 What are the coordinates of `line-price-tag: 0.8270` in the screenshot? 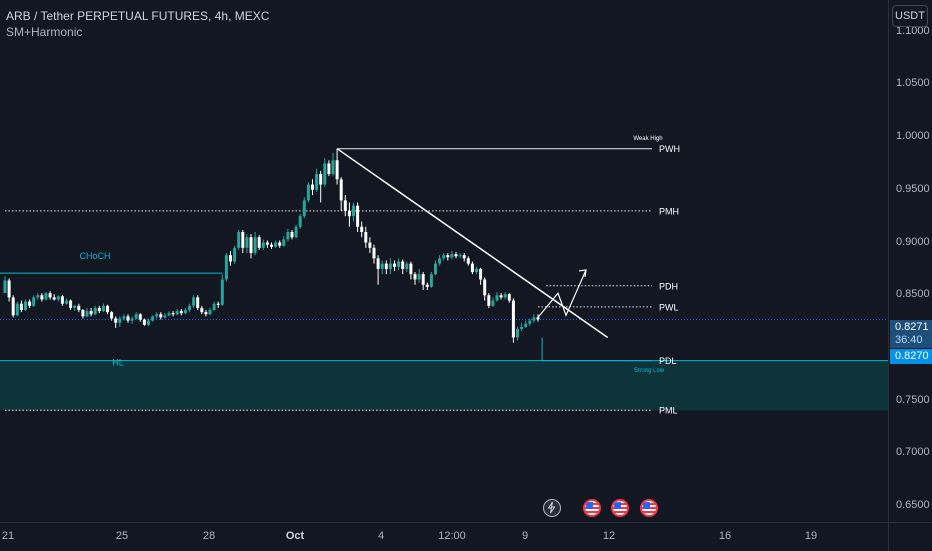 It's located at (911, 356).